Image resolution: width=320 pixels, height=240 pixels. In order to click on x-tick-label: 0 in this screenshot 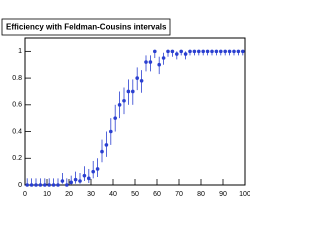, I will do `click(25, 194)`.